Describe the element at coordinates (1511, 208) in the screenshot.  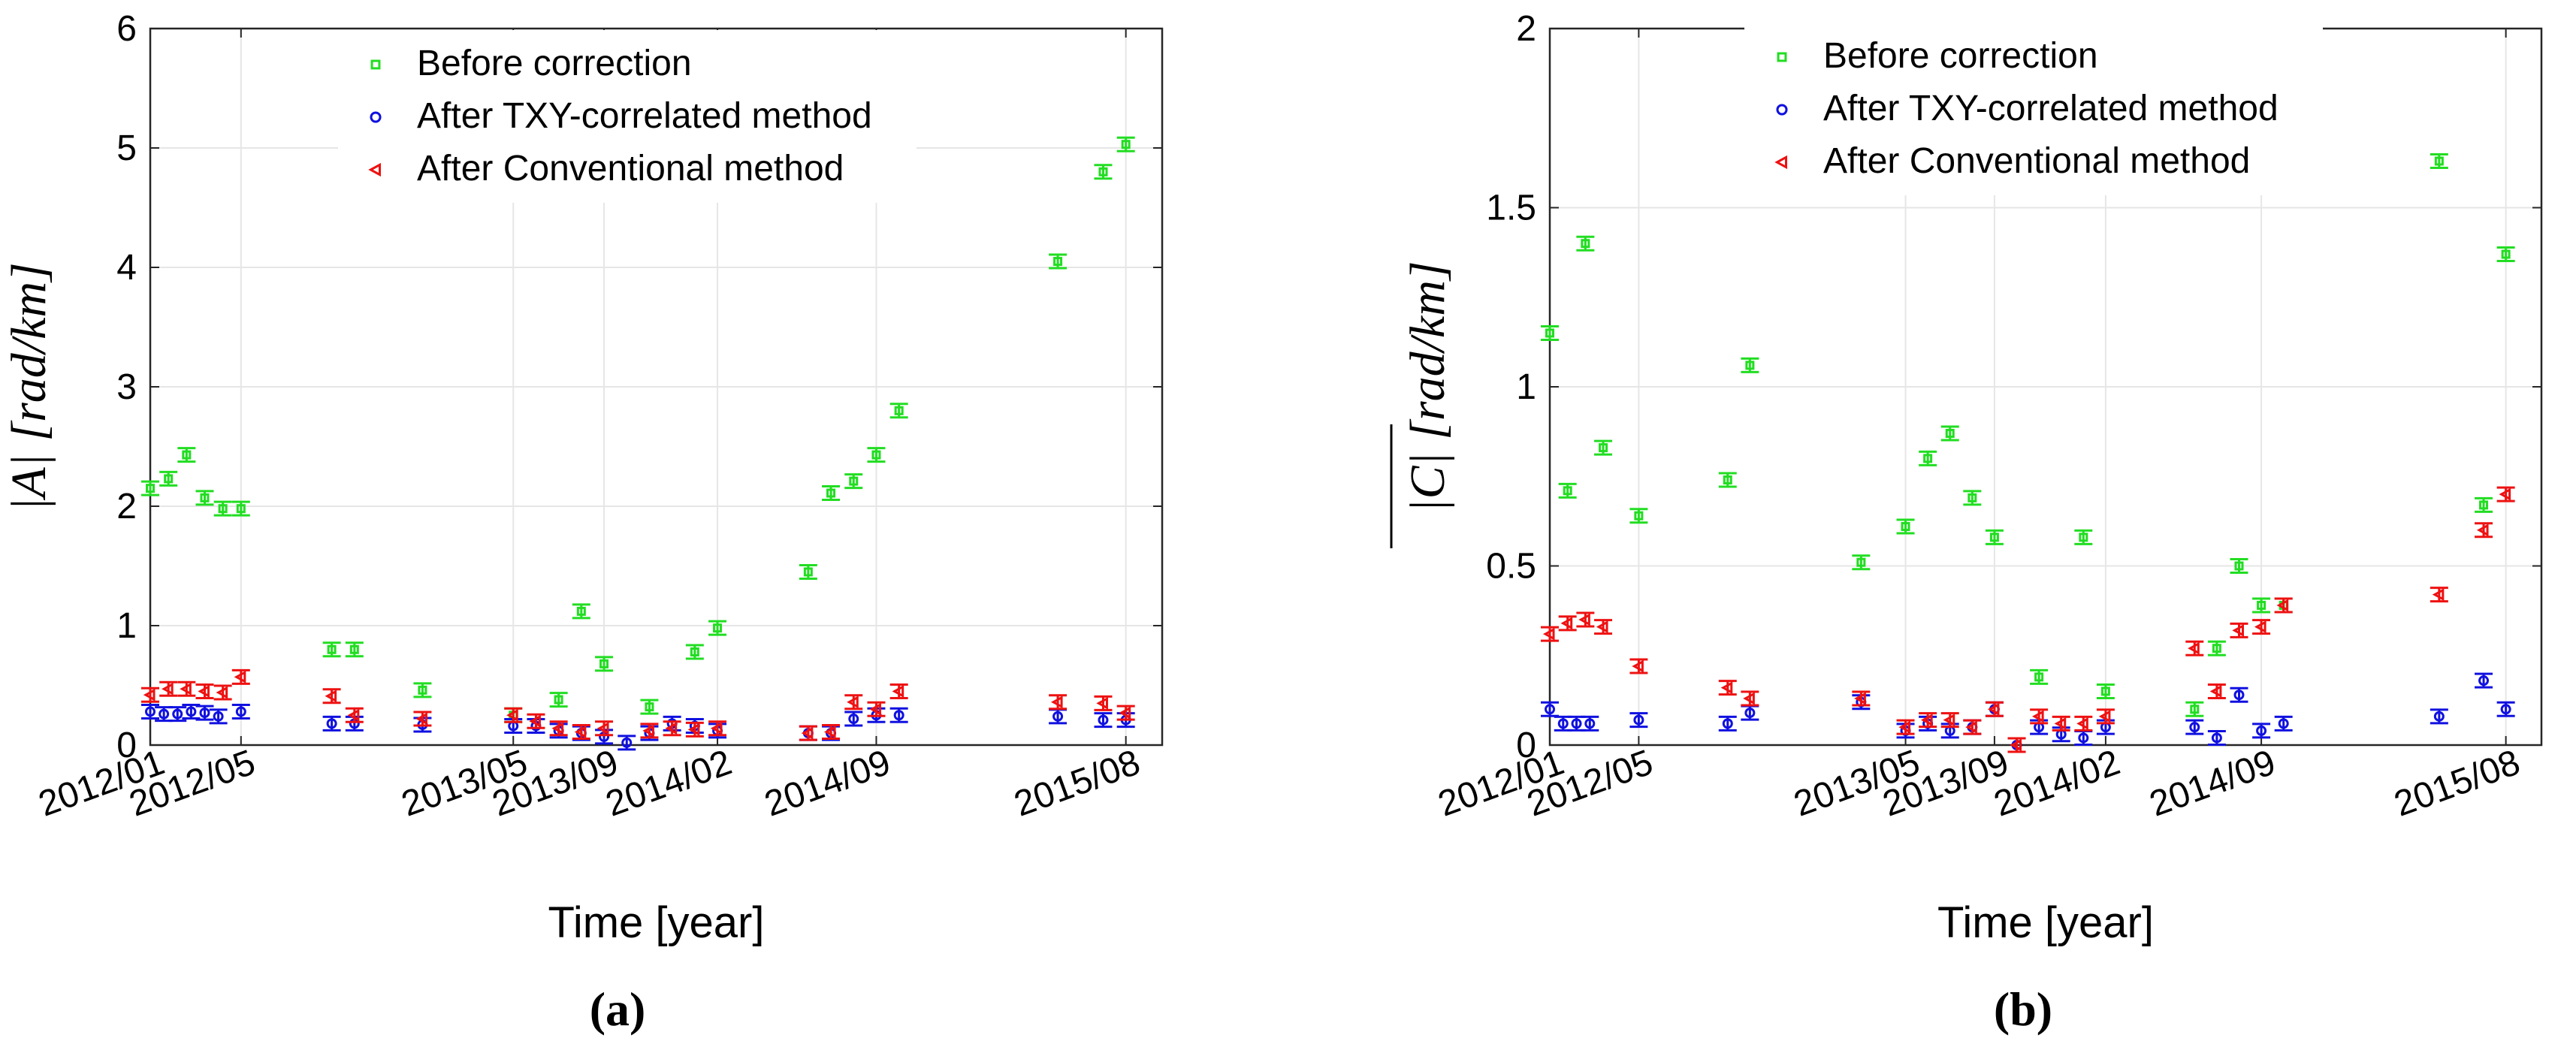
I see `y-tick-label: 1.5` at that location.